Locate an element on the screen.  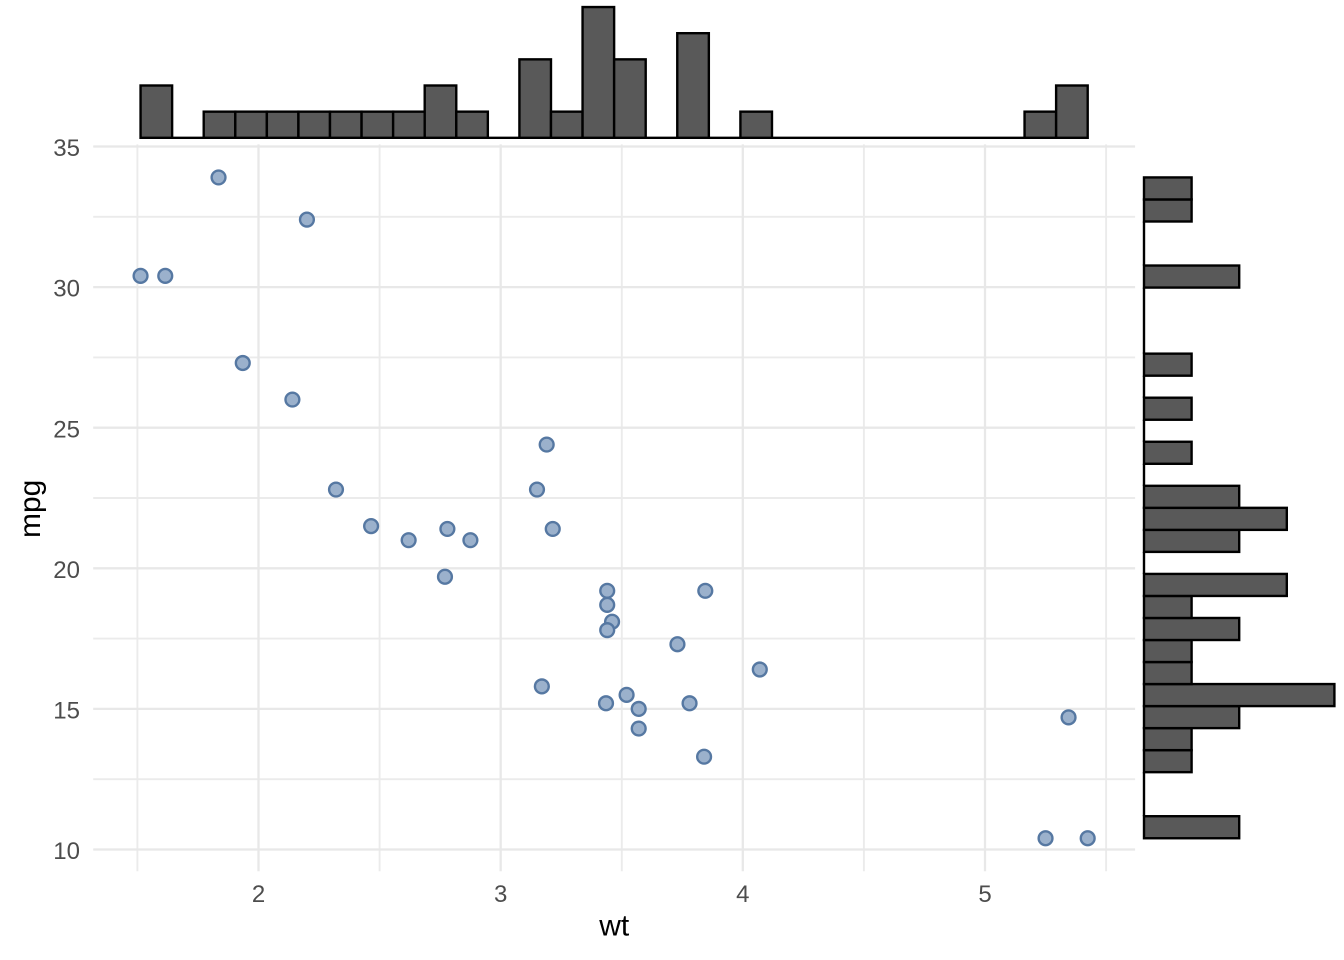
svg-text: 3 is located at coordinates (500, 894).